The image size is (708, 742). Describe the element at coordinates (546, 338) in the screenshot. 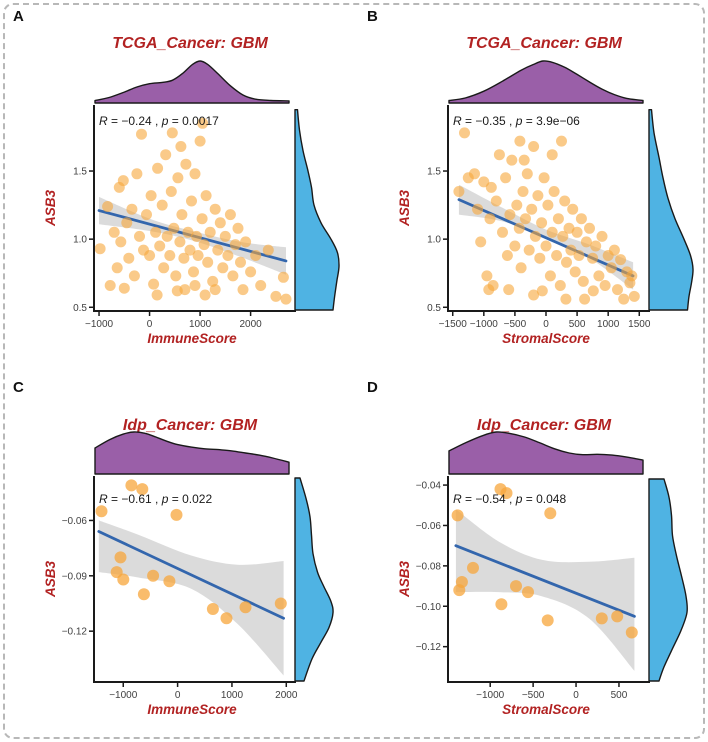

I see `x-axis-label-b: StromalScore` at that location.